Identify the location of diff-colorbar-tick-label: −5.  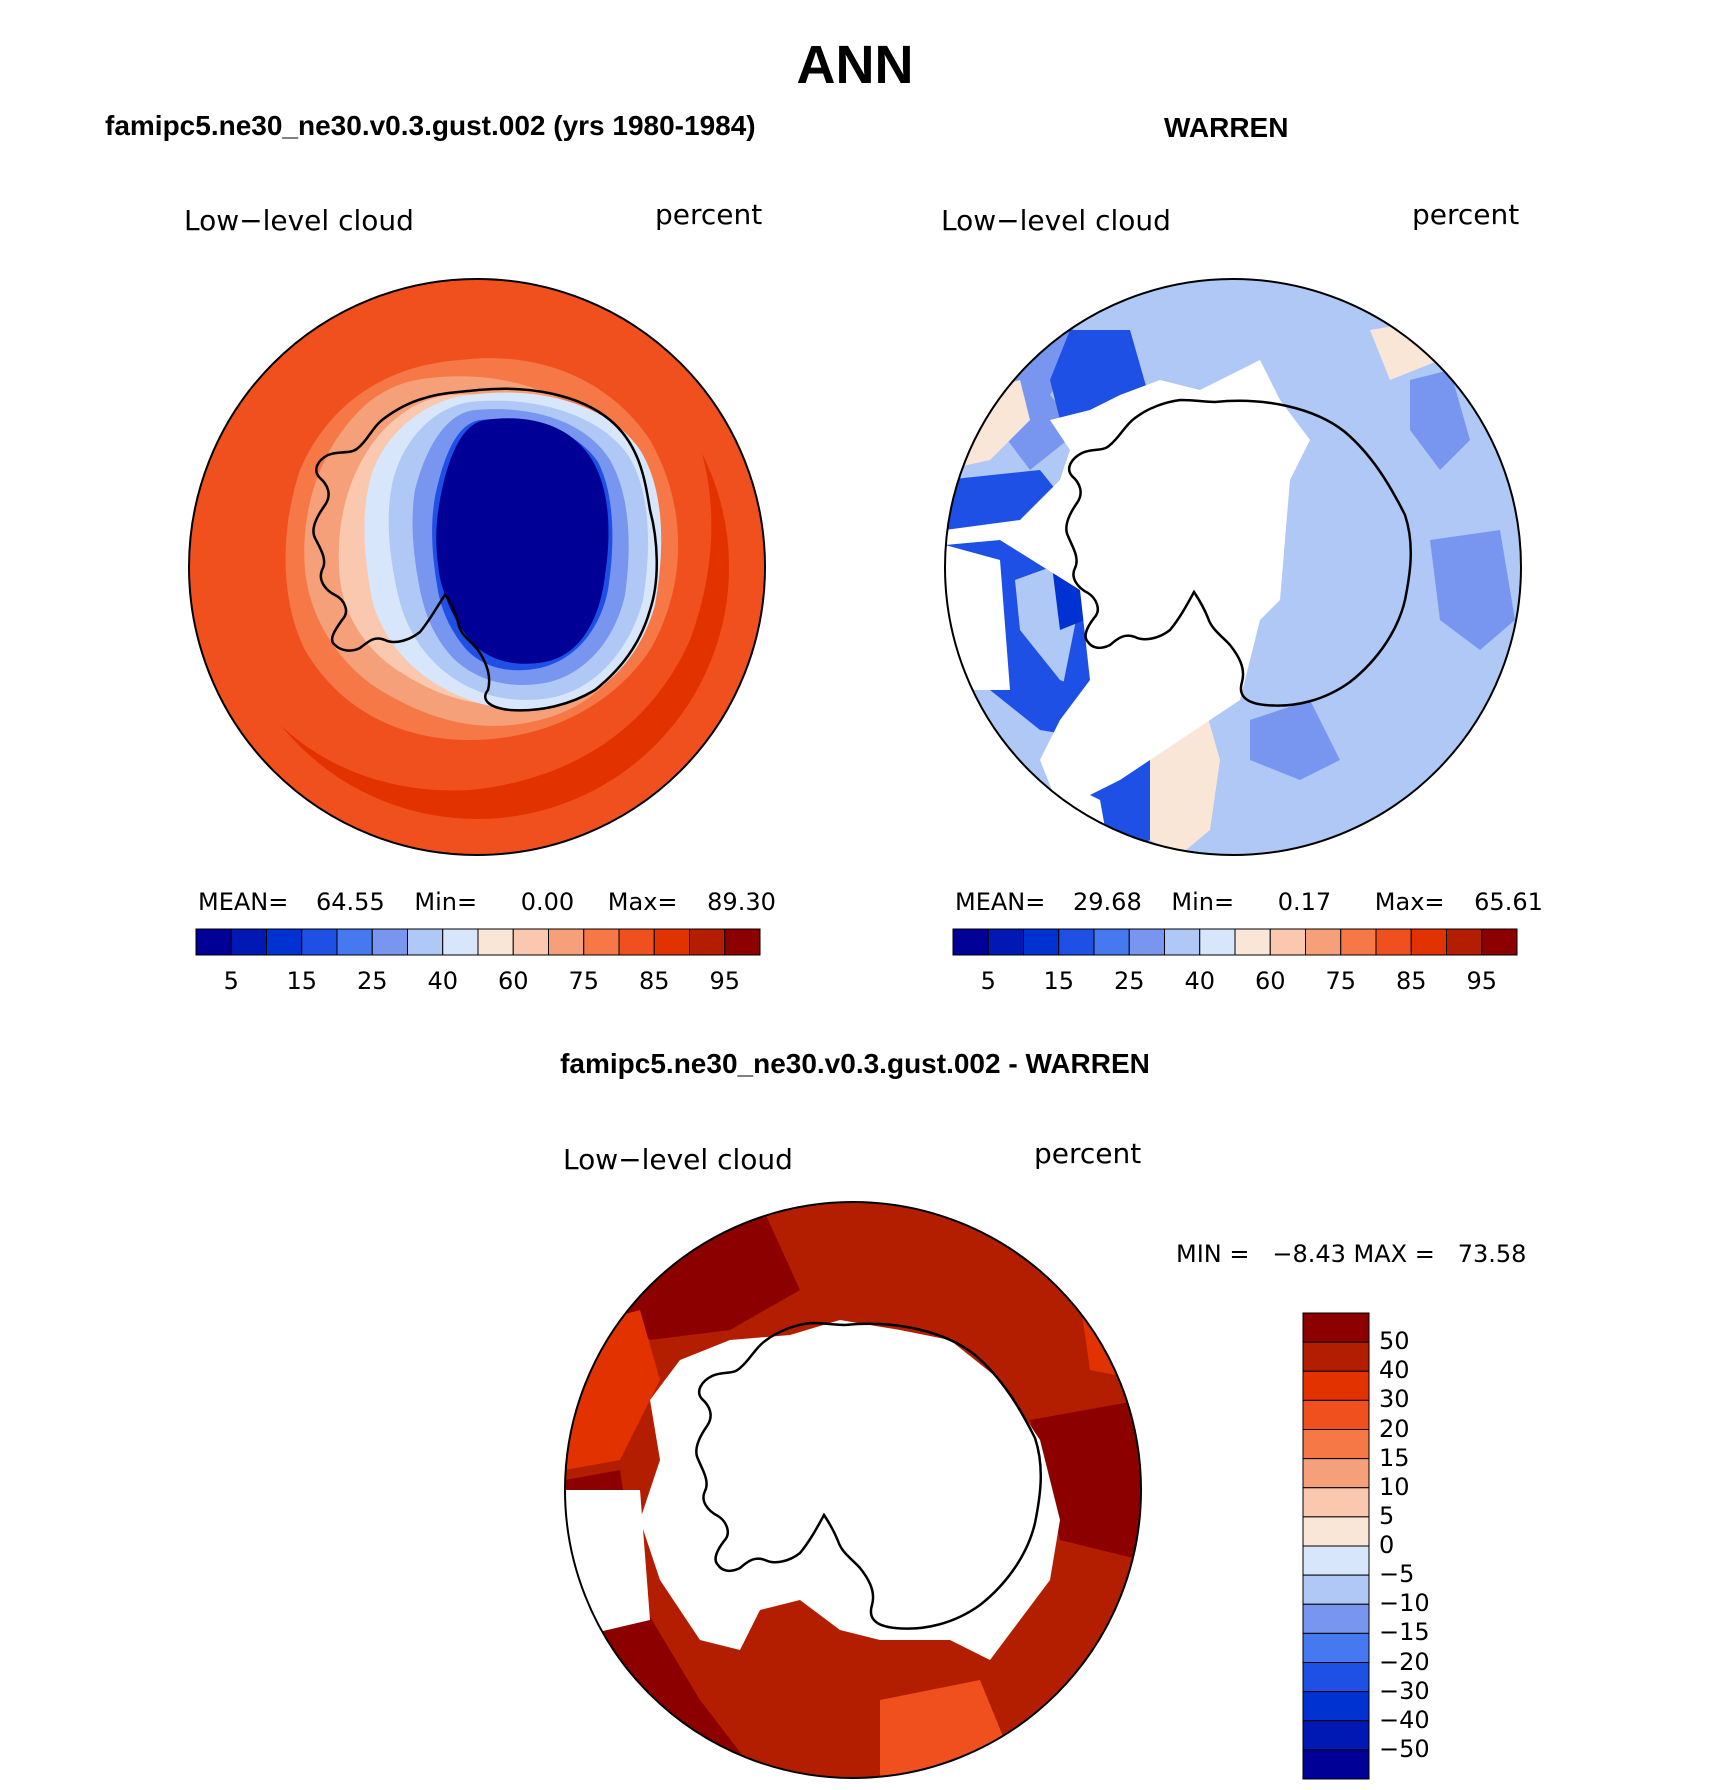
(1397, 1574).